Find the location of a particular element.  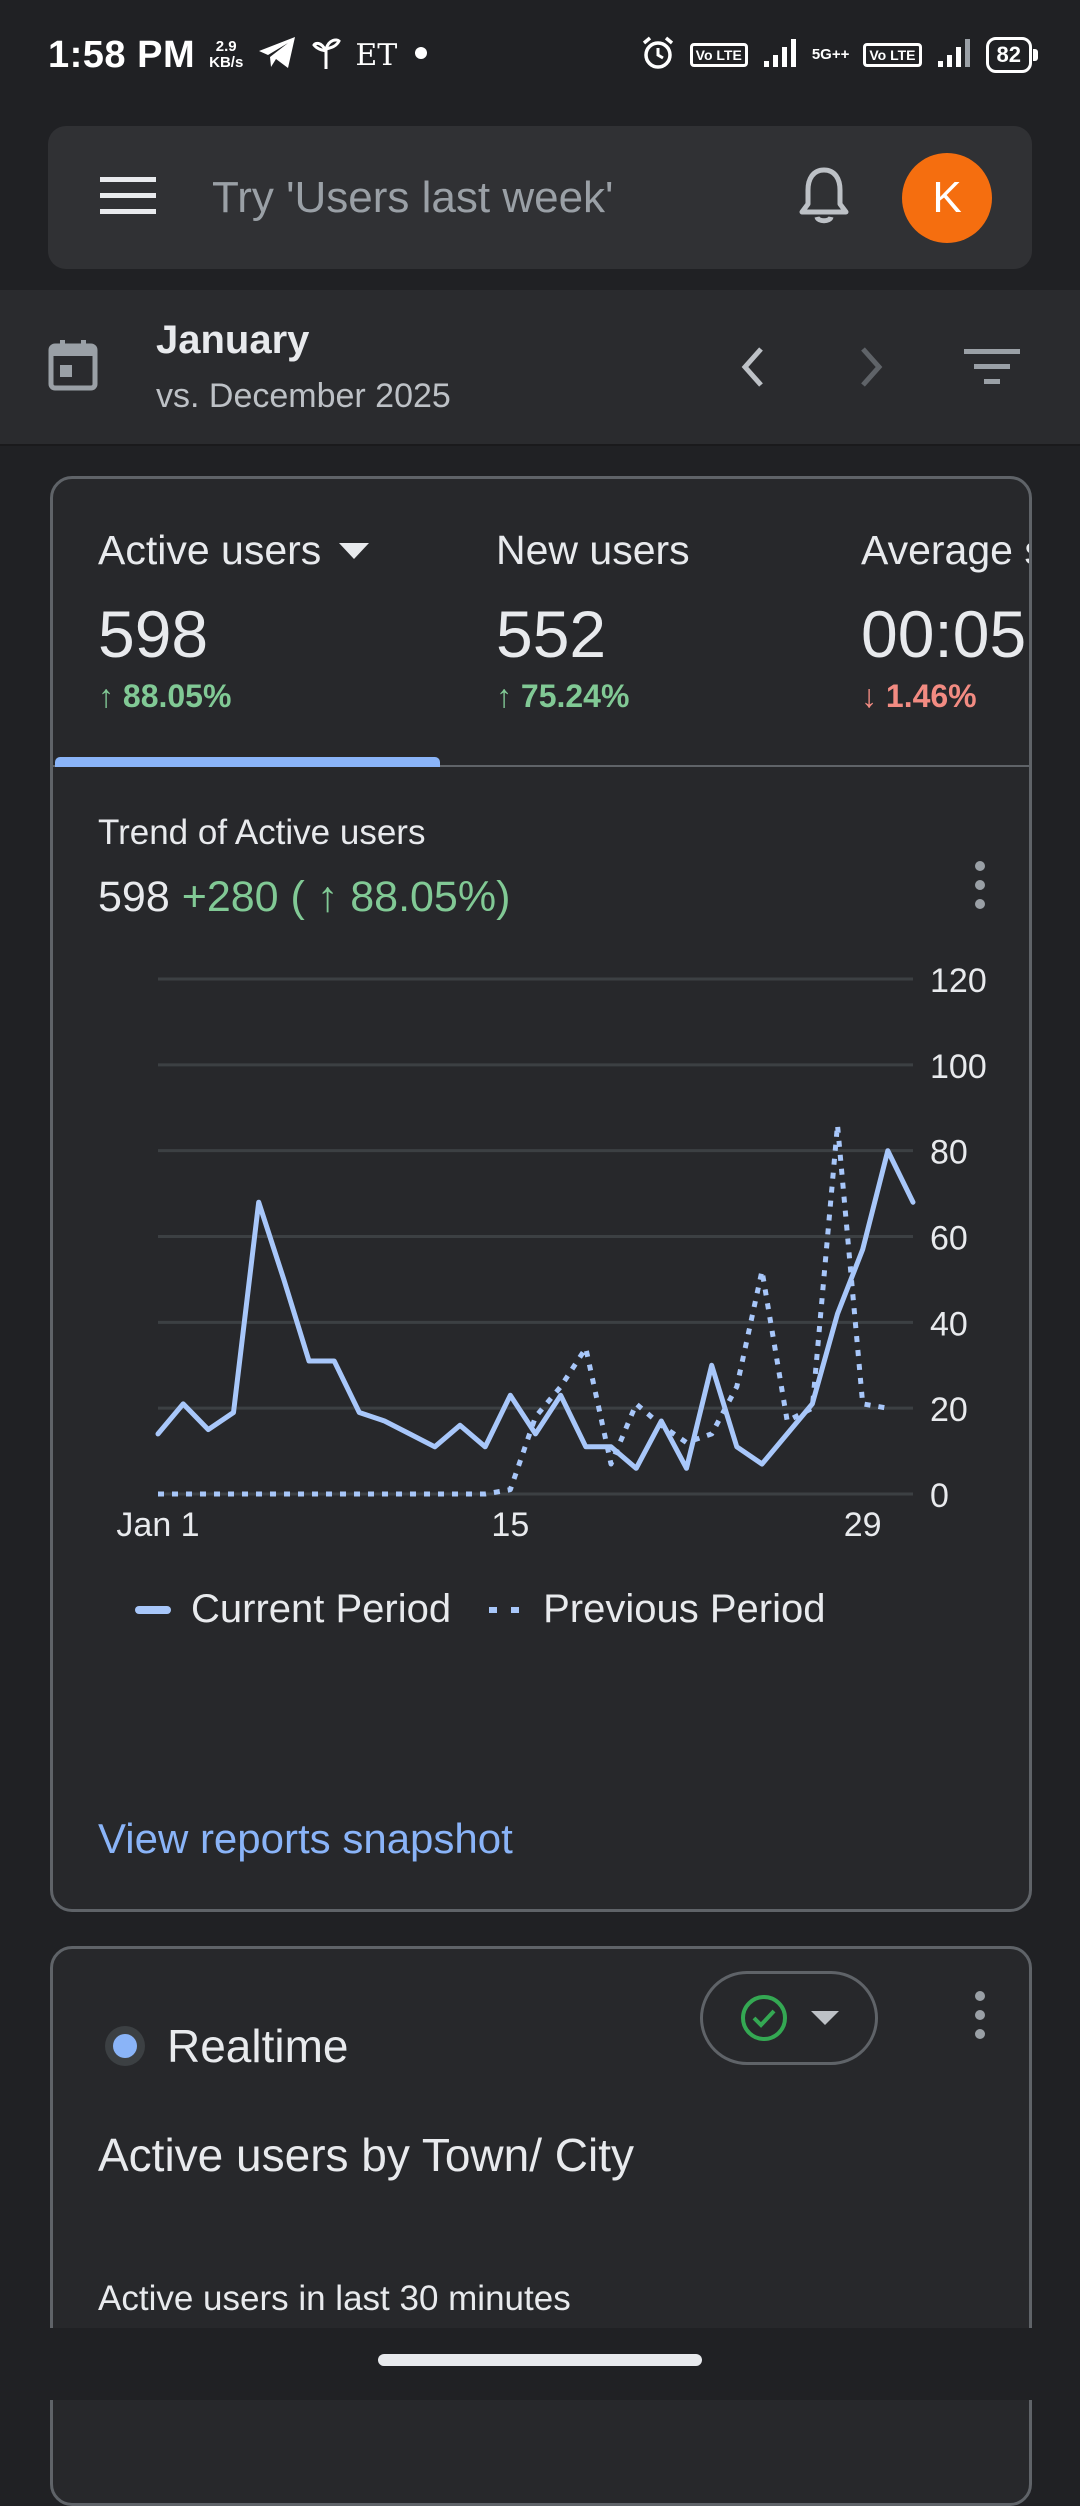

y-tick-label: 100 is located at coordinates (958, 1067).